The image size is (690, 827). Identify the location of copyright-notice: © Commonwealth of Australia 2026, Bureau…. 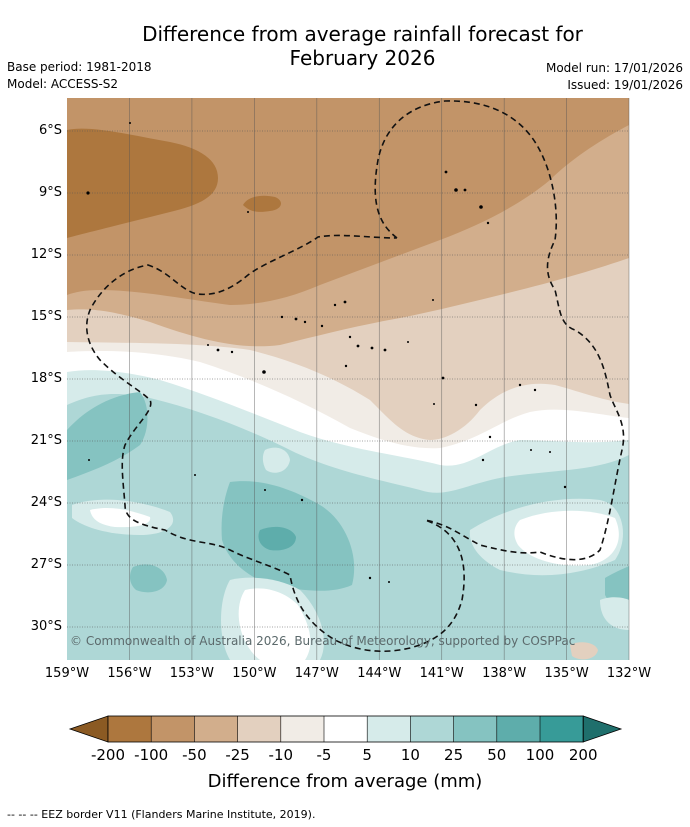
(323, 641).